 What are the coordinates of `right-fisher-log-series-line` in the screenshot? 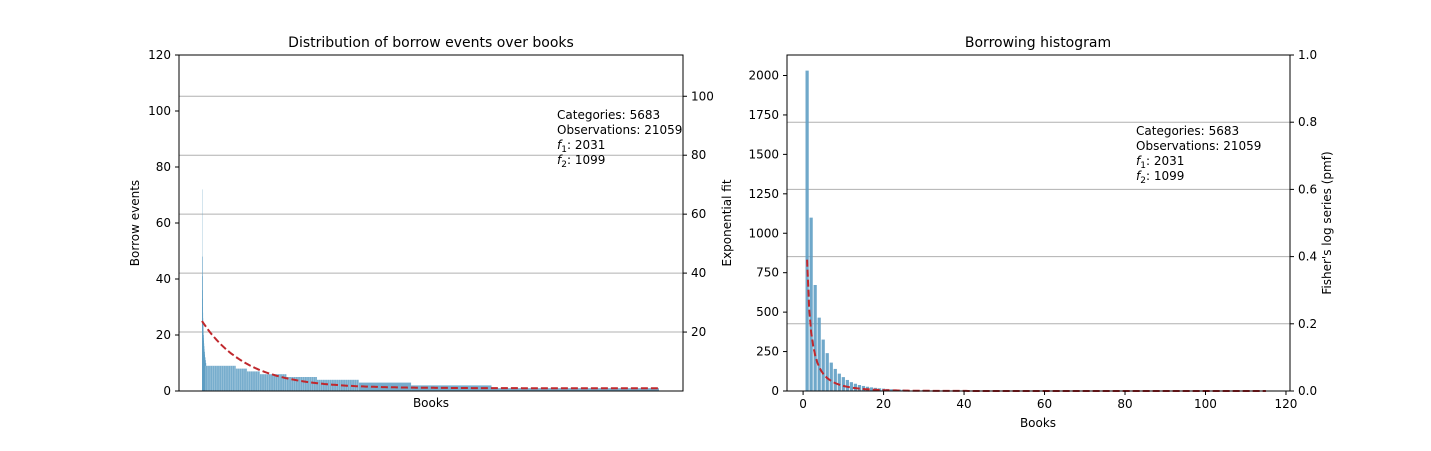 It's located at (1036, 325).